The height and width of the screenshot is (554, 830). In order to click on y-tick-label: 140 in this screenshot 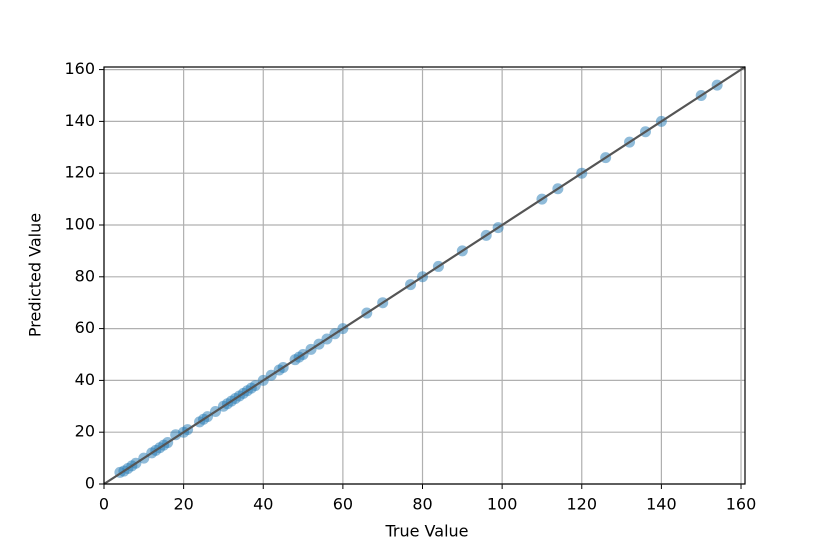, I will do `click(79, 120)`.